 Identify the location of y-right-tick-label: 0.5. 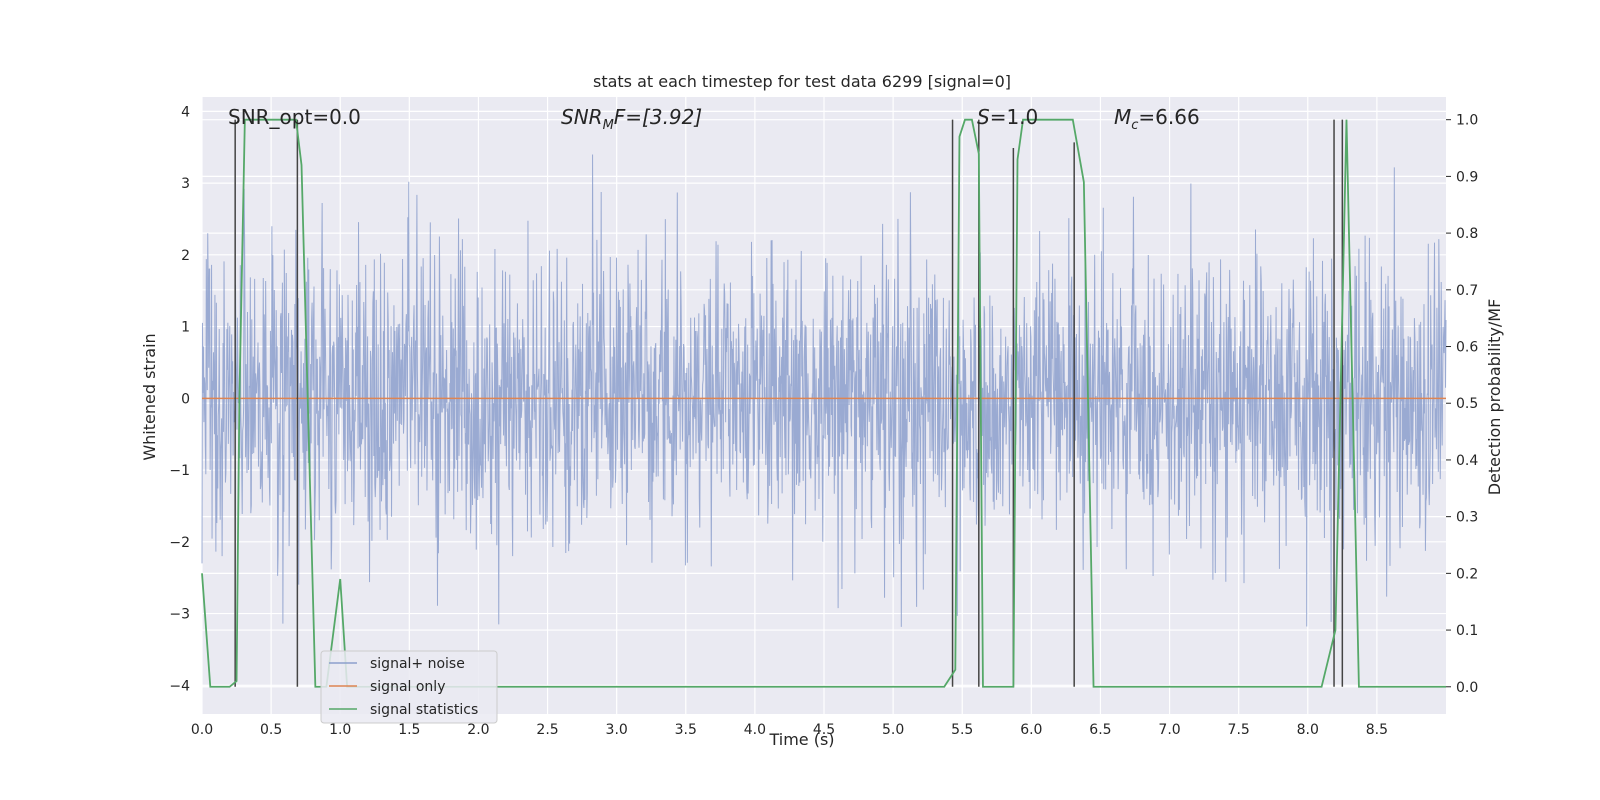
(1467, 404).